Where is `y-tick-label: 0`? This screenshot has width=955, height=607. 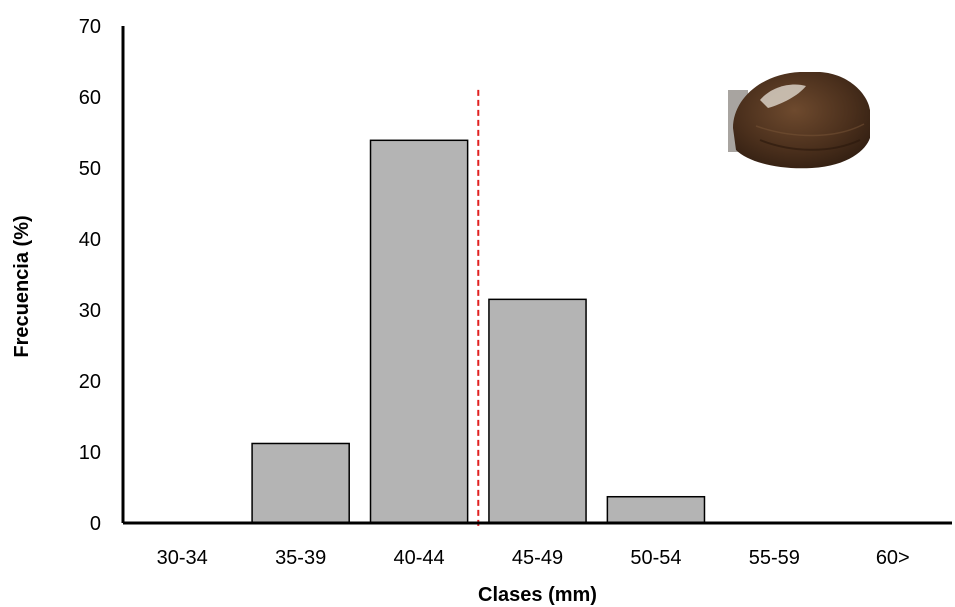 y-tick-label: 0 is located at coordinates (95, 524).